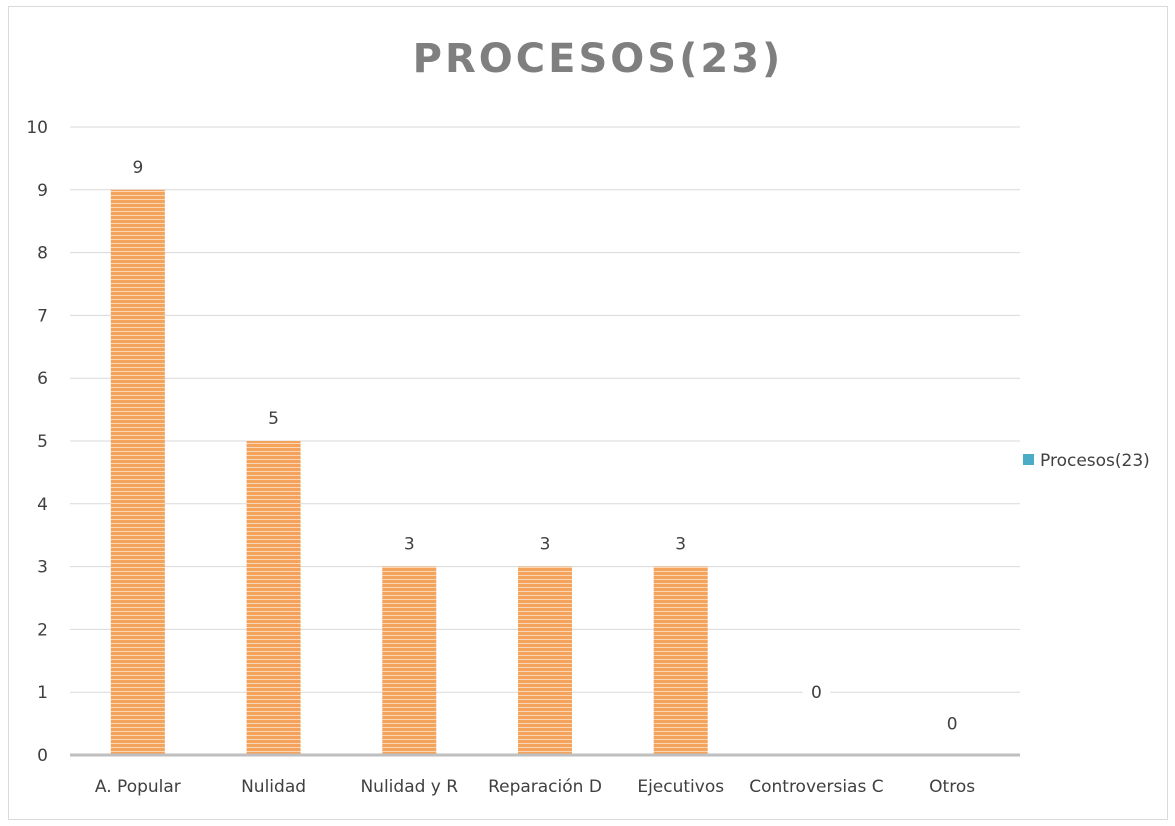  Describe the element at coordinates (42, 379) in the screenshot. I see `y-tick-label: 6` at that location.